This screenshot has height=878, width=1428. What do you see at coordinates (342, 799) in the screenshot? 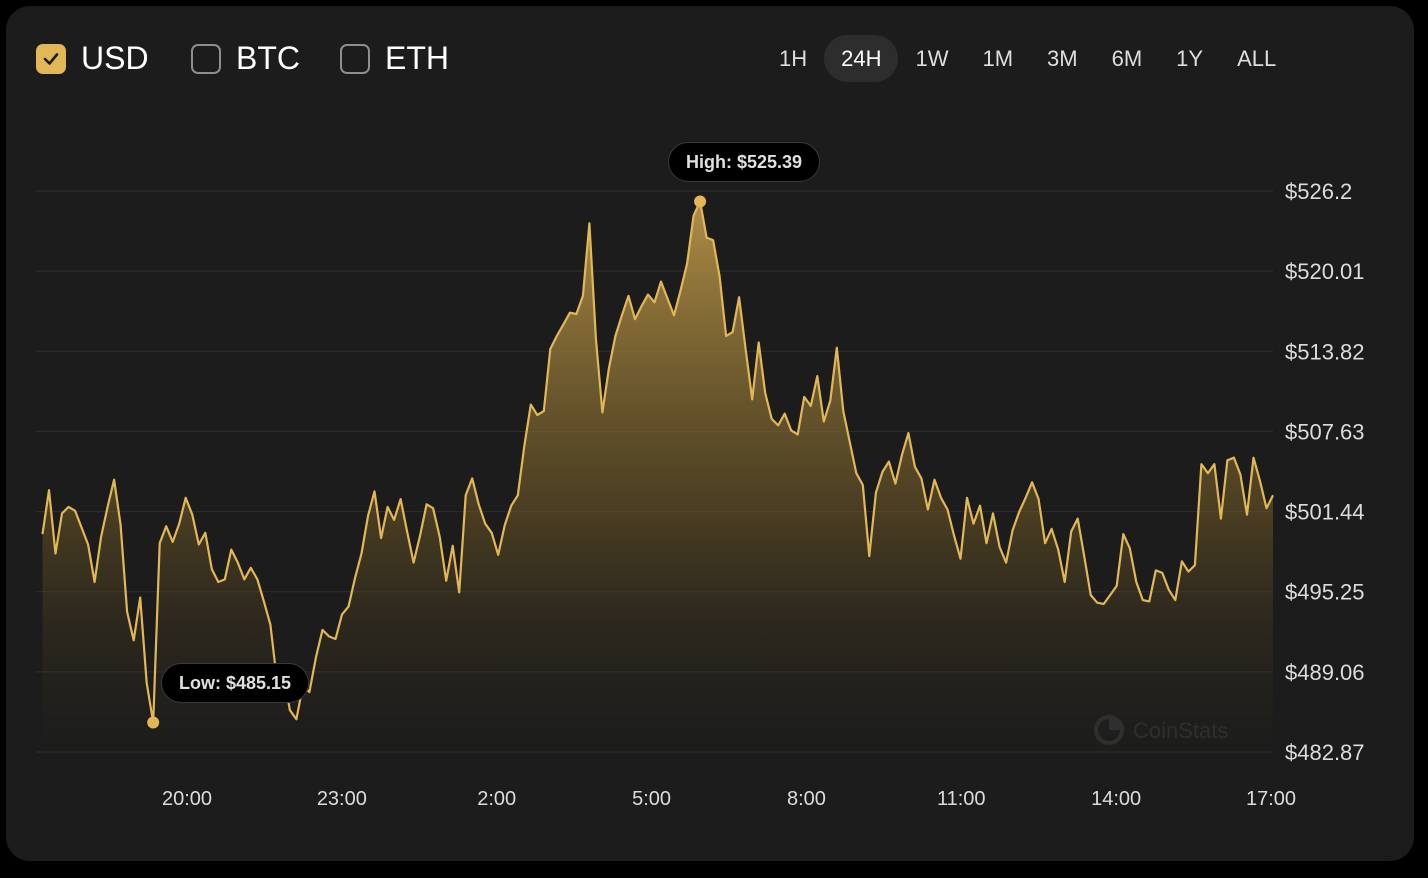
I see `x-tick-label: 23:00` at bounding box center [342, 799].